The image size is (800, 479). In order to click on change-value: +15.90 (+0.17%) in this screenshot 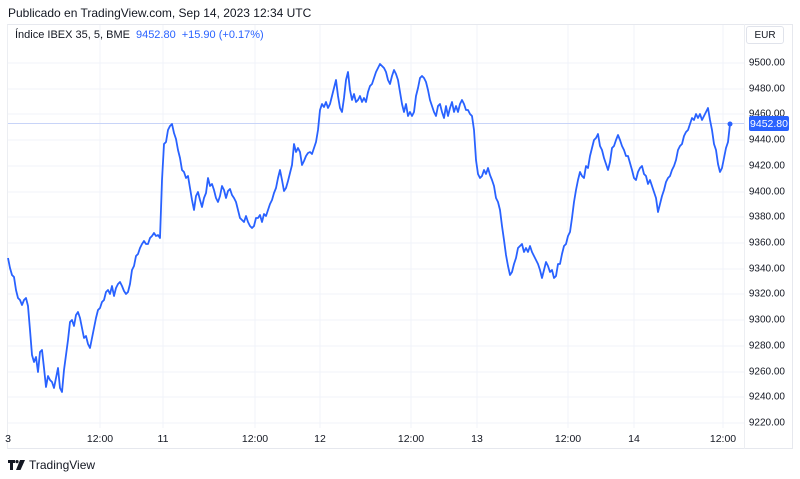, I will do `click(222, 35)`.